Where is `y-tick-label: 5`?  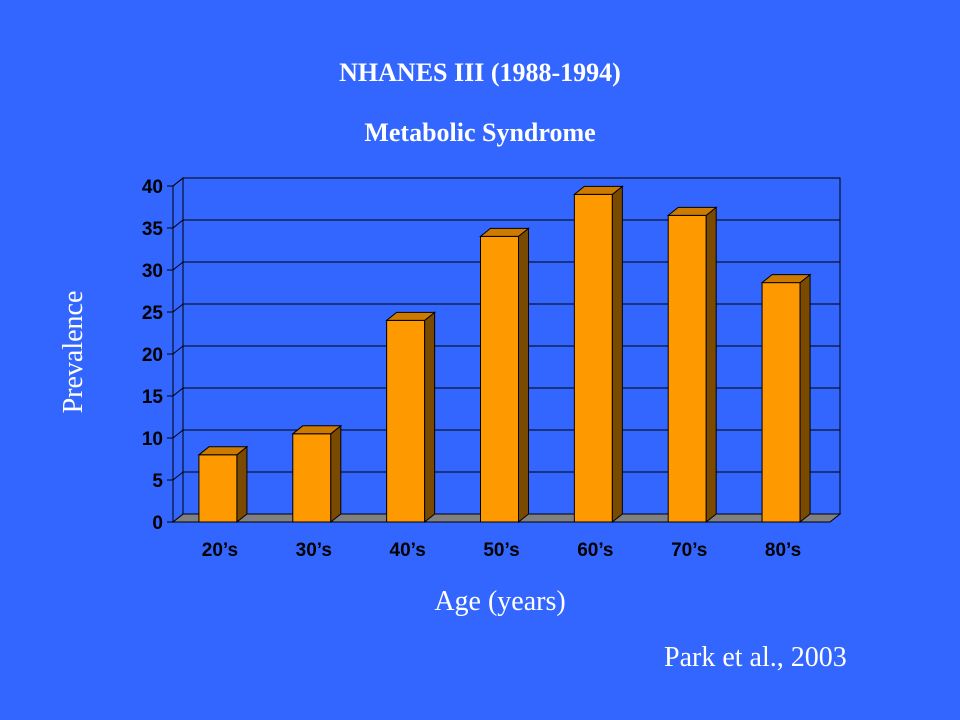 y-tick-label: 5 is located at coordinates (157, 481).